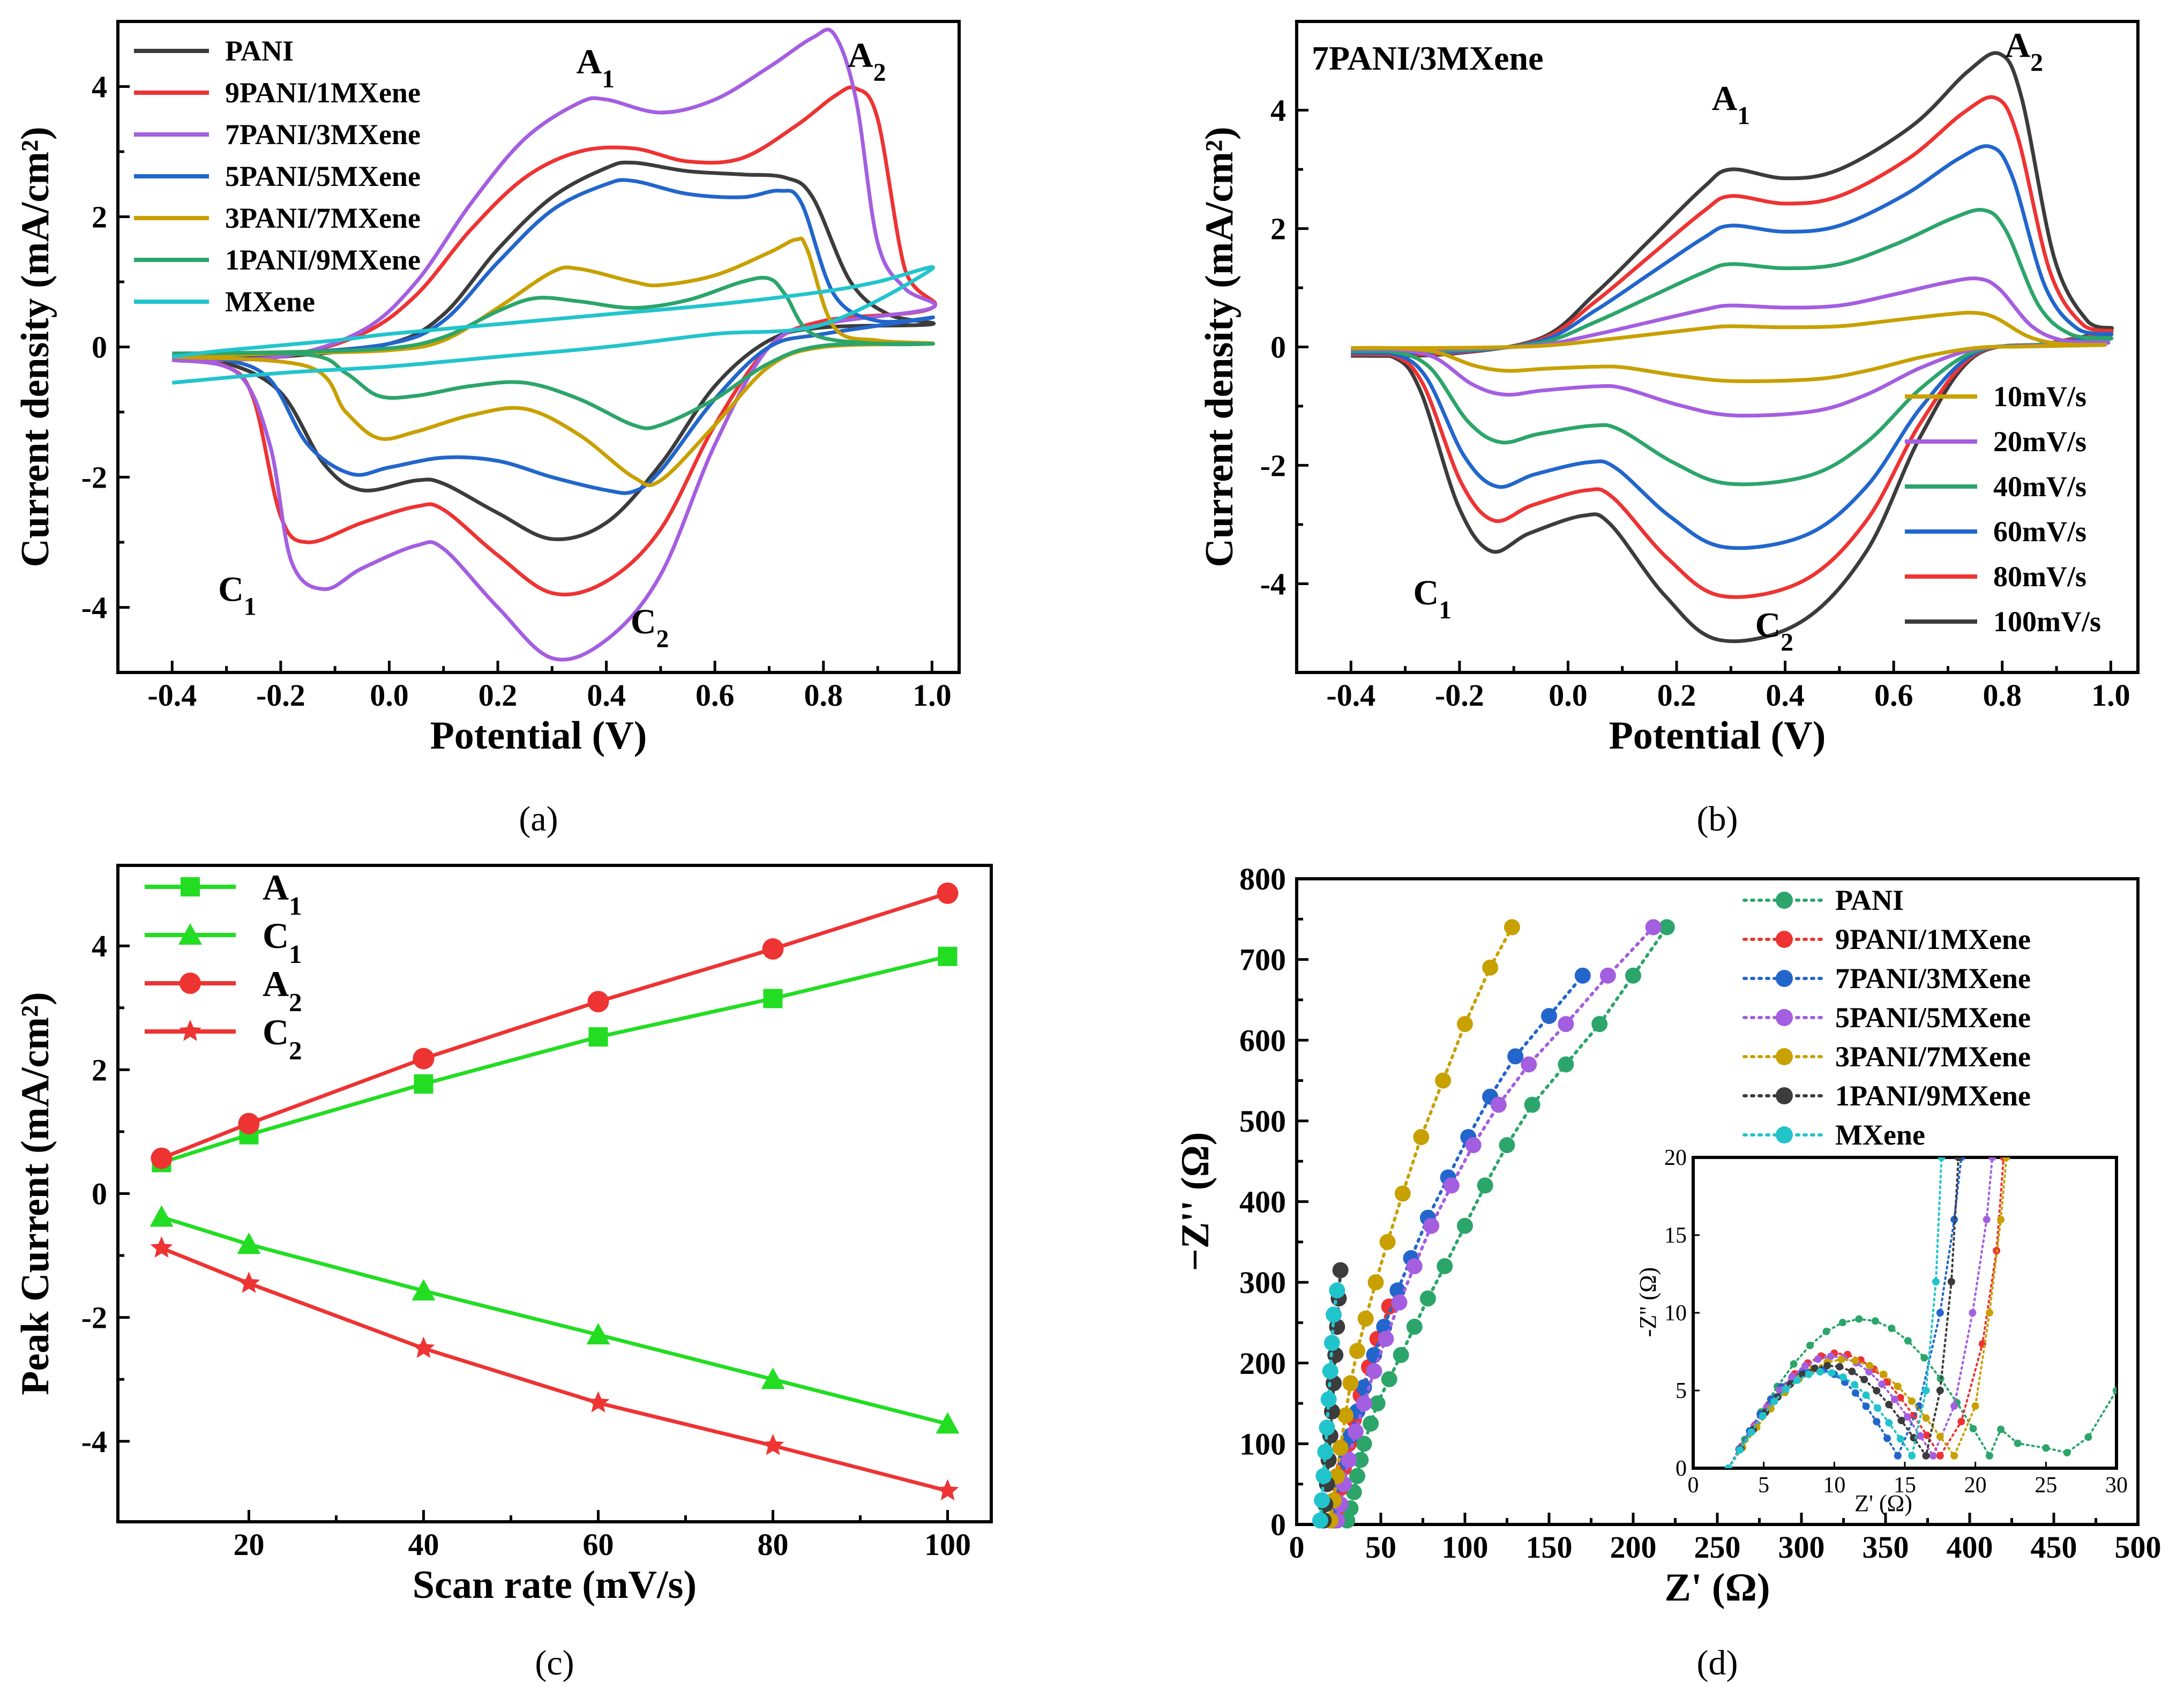 The width and height of the screenshot is (2184, 1697). What do you see at coordinates (1933, 1096) in the screenshot?
I see `legend-label: 1PANI/9MXene` at bounding box center [1933, 1096].